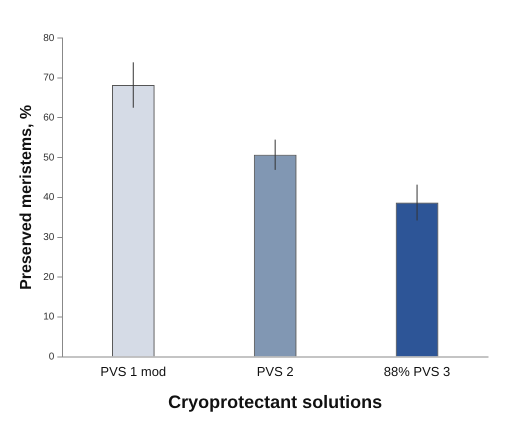 The height and width of the screenshot is (427, 517). I want to click on y-tick-label: 50, so click(49, 158).